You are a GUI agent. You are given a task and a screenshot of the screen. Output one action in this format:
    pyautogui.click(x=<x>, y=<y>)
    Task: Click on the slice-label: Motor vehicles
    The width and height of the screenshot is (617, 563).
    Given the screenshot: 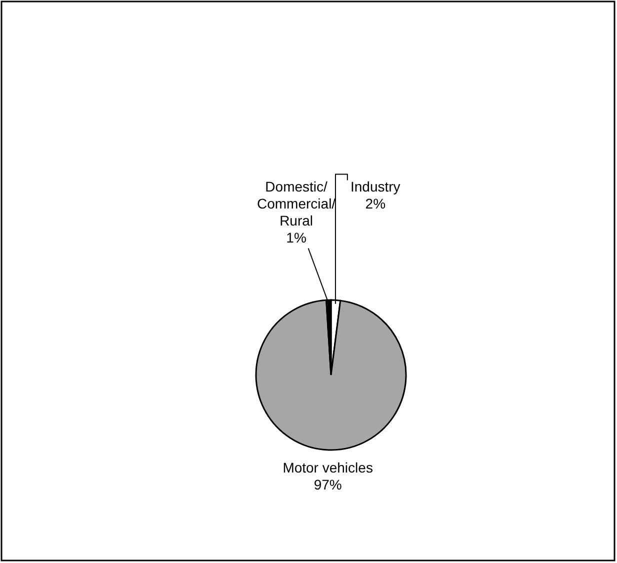 What is the action you would take?
    pyautogui.click(x=327, y=467)
    